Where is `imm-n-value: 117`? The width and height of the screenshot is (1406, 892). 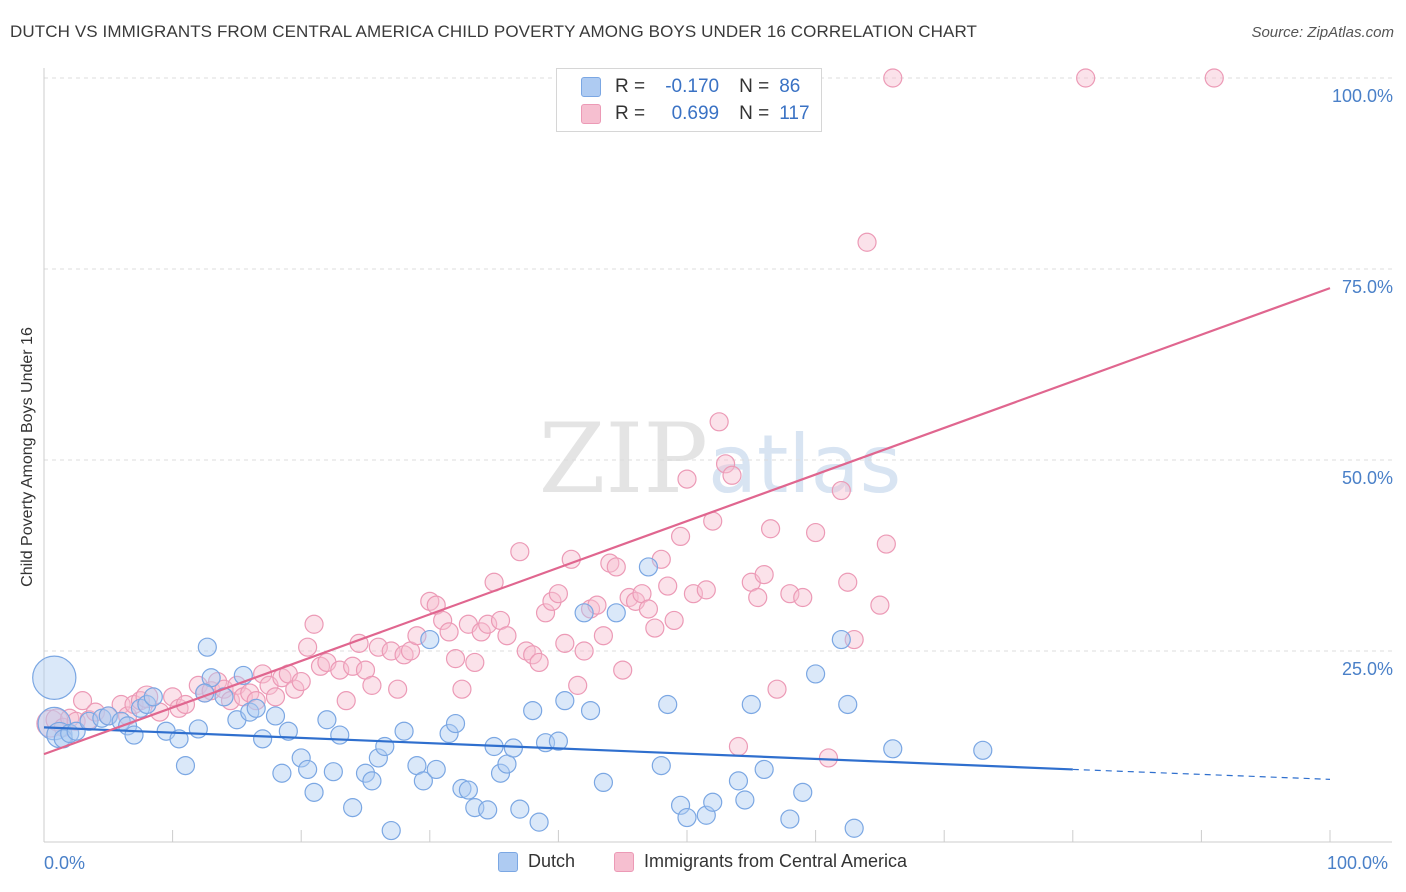 imm-n-value: 117 is located at coordinates (794, 113).